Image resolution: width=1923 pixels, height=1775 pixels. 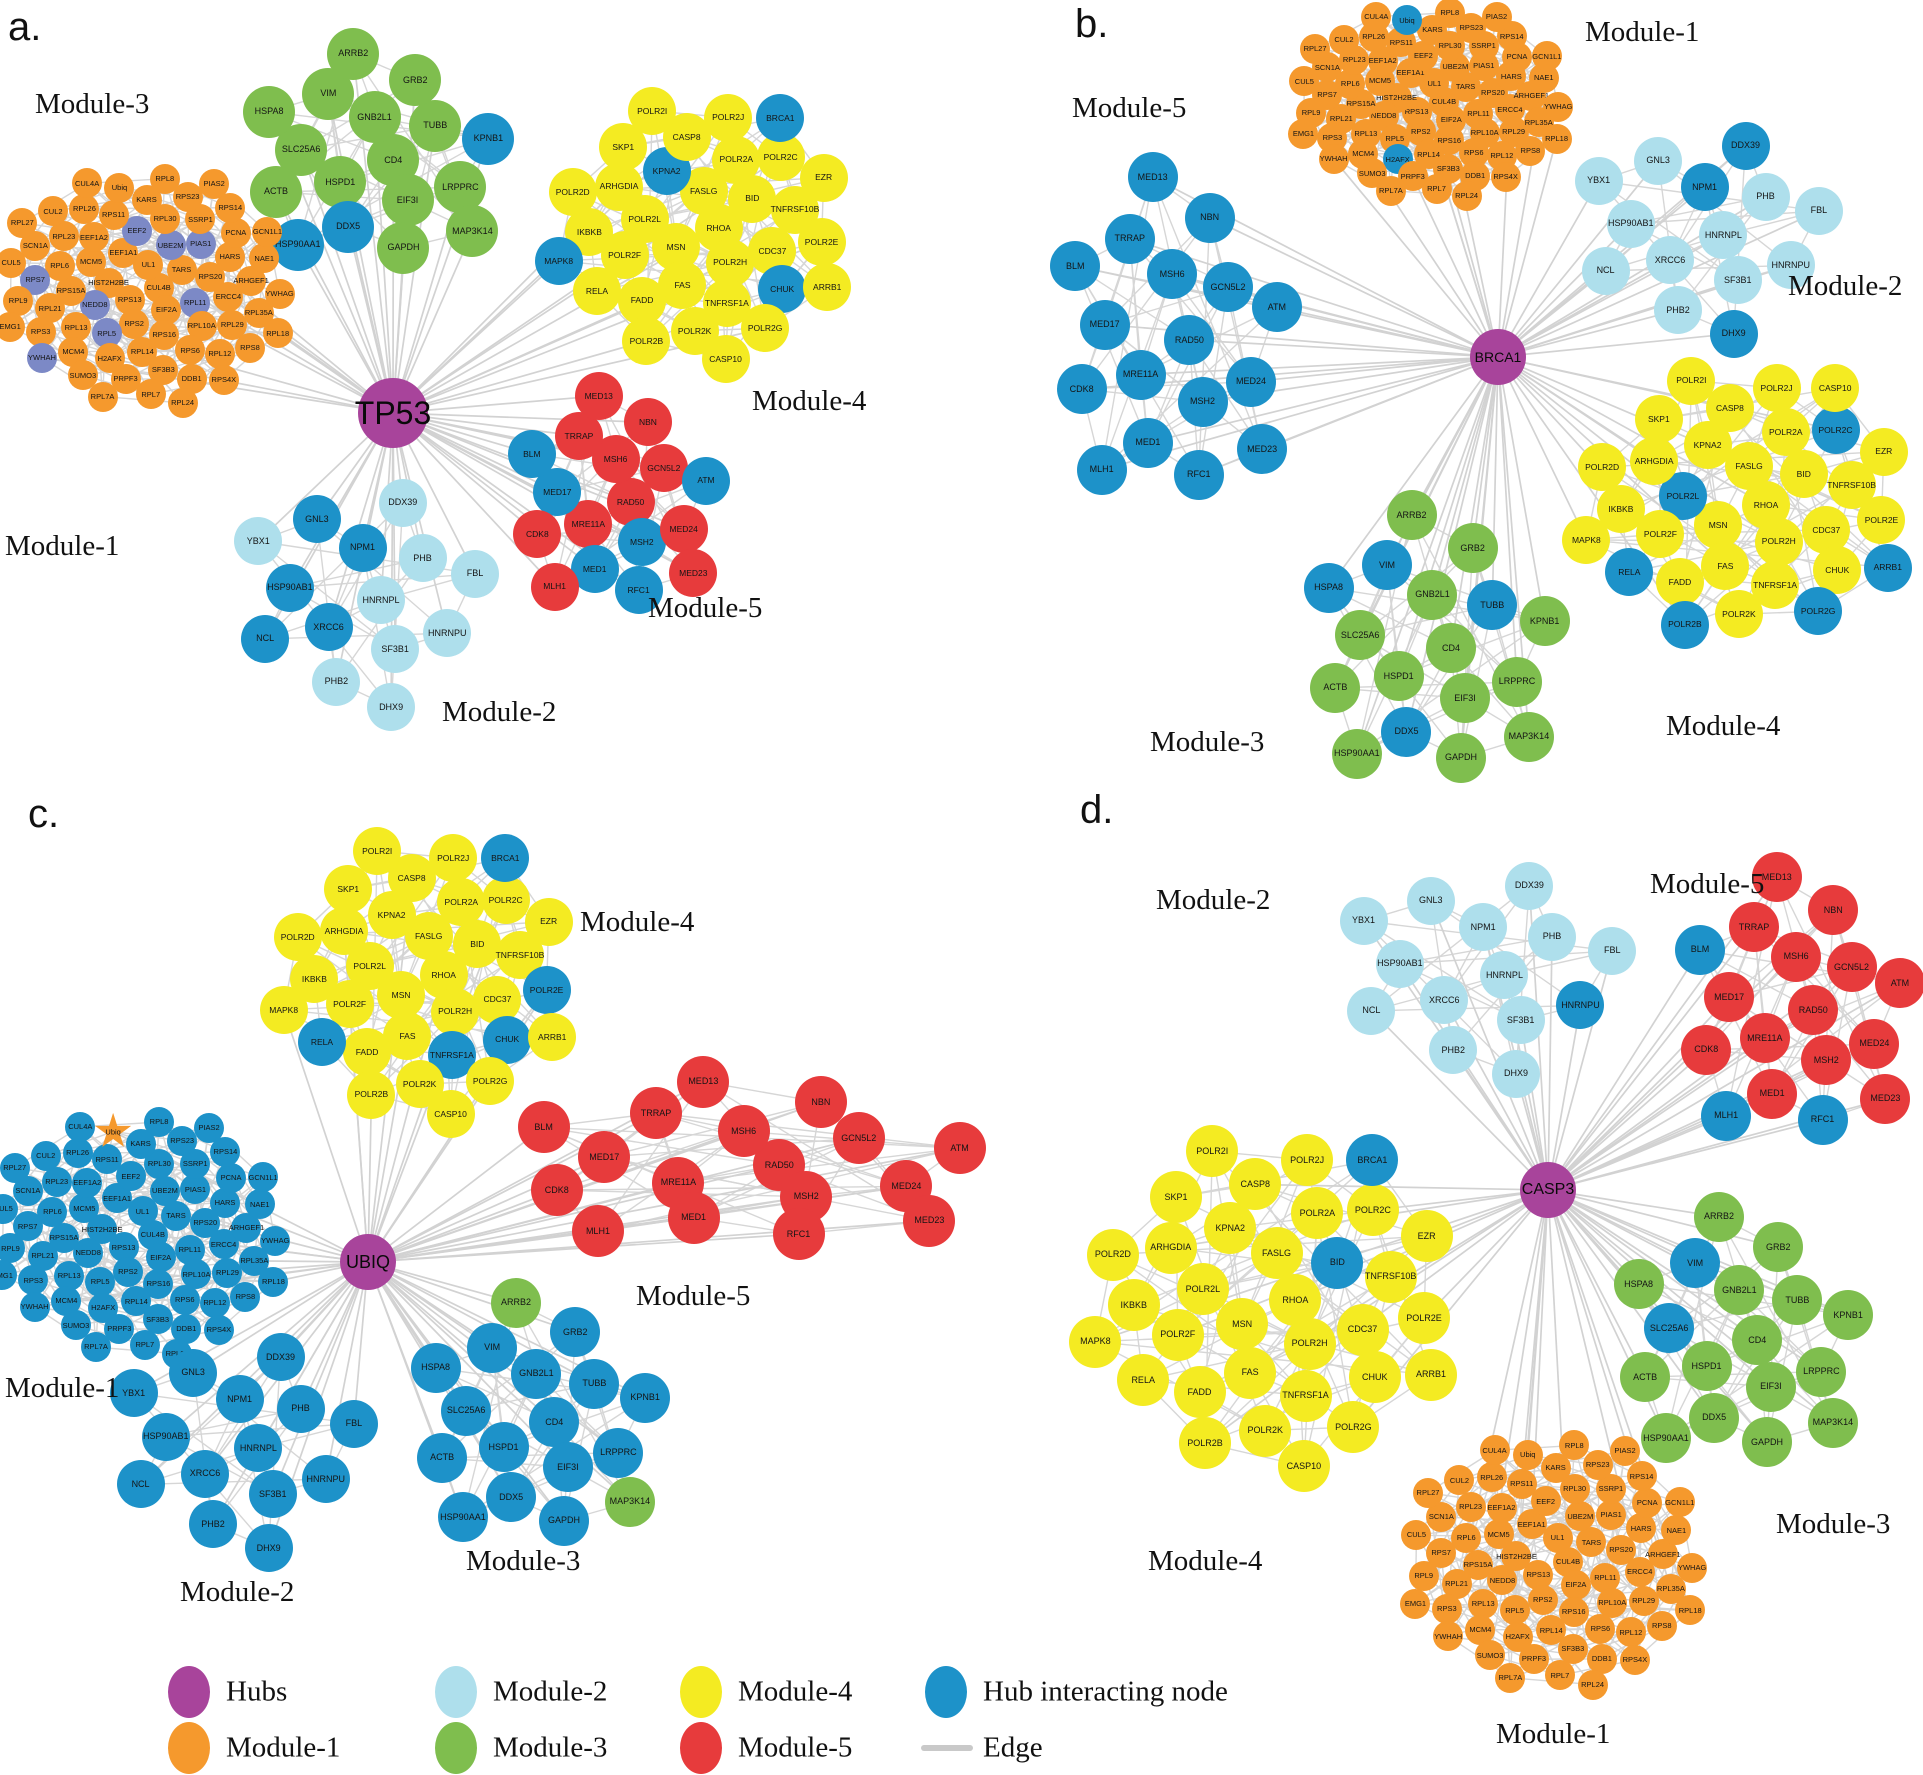 I want to click on node-dhx9: DHX9, so click(x=268, y=1548).